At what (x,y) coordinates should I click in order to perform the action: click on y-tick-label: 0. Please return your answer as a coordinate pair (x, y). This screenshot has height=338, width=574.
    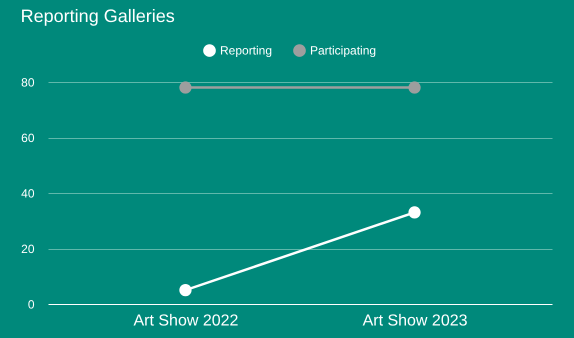
    Looking at the image, I should click on (31, 305).